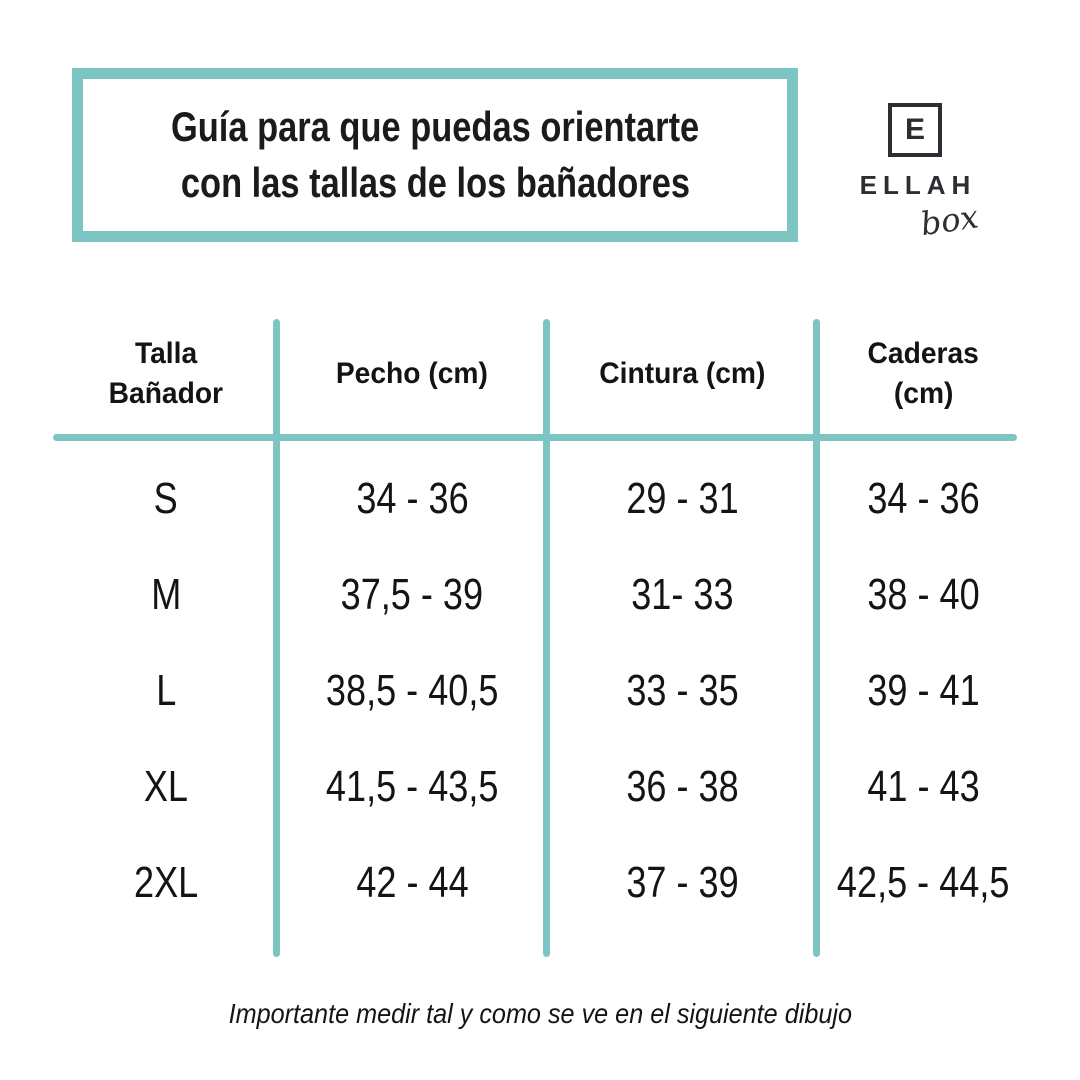 The height and width of the screenshot is (1080, 1080). I want to click on row-m-pecho-value: 37,5 - 39, so click(412, 594).